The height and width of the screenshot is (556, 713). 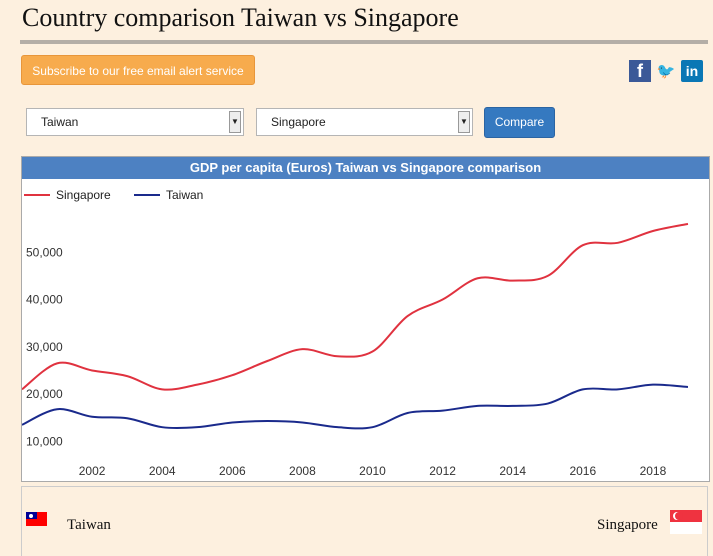 I want to click on title-divider, so click(x=364, y=42).